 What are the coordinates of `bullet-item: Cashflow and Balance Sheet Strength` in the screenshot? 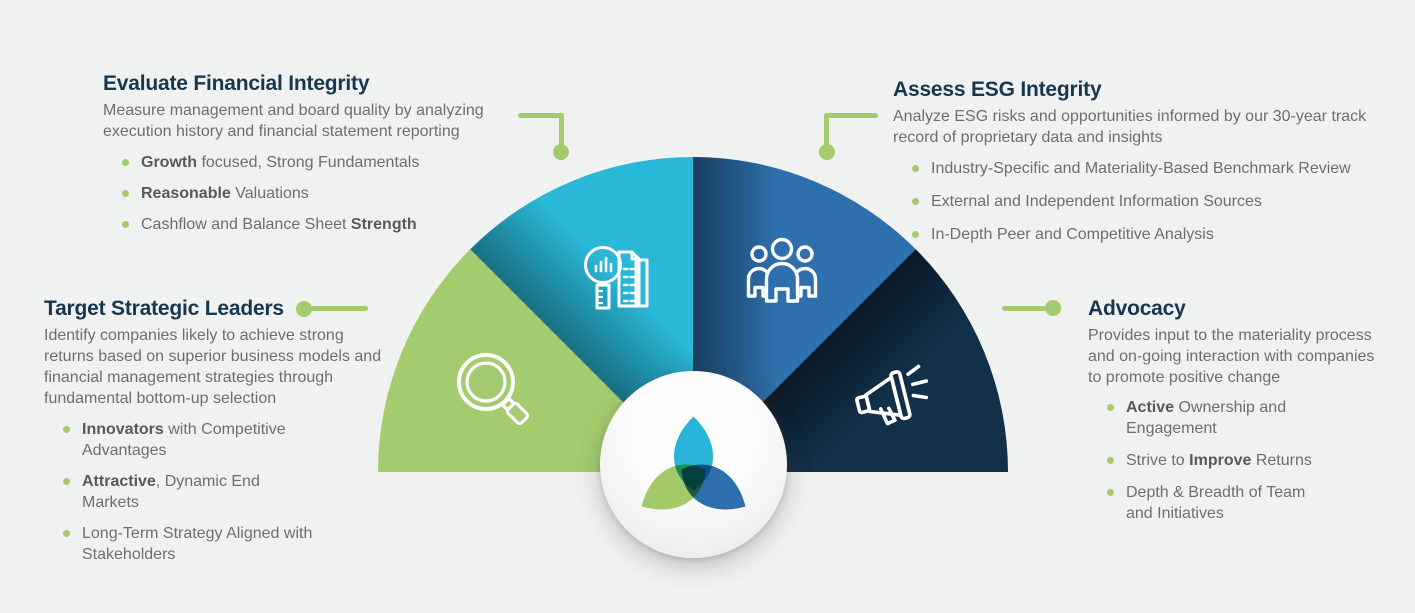 It's located at (304, 224).